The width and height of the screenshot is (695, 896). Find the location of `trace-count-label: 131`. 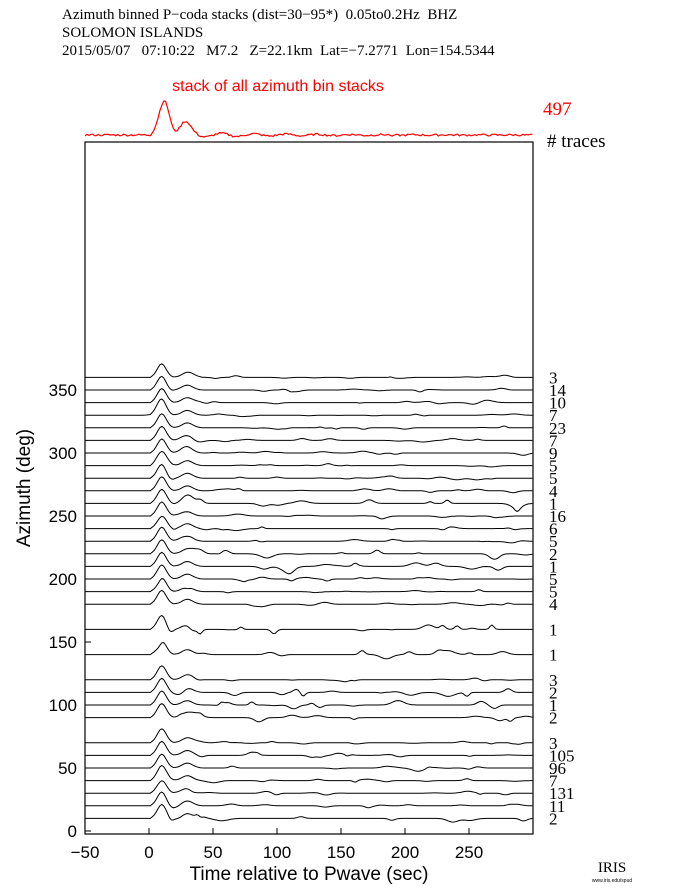

trace-count-label: 131 is located at coordinates (562, 793).